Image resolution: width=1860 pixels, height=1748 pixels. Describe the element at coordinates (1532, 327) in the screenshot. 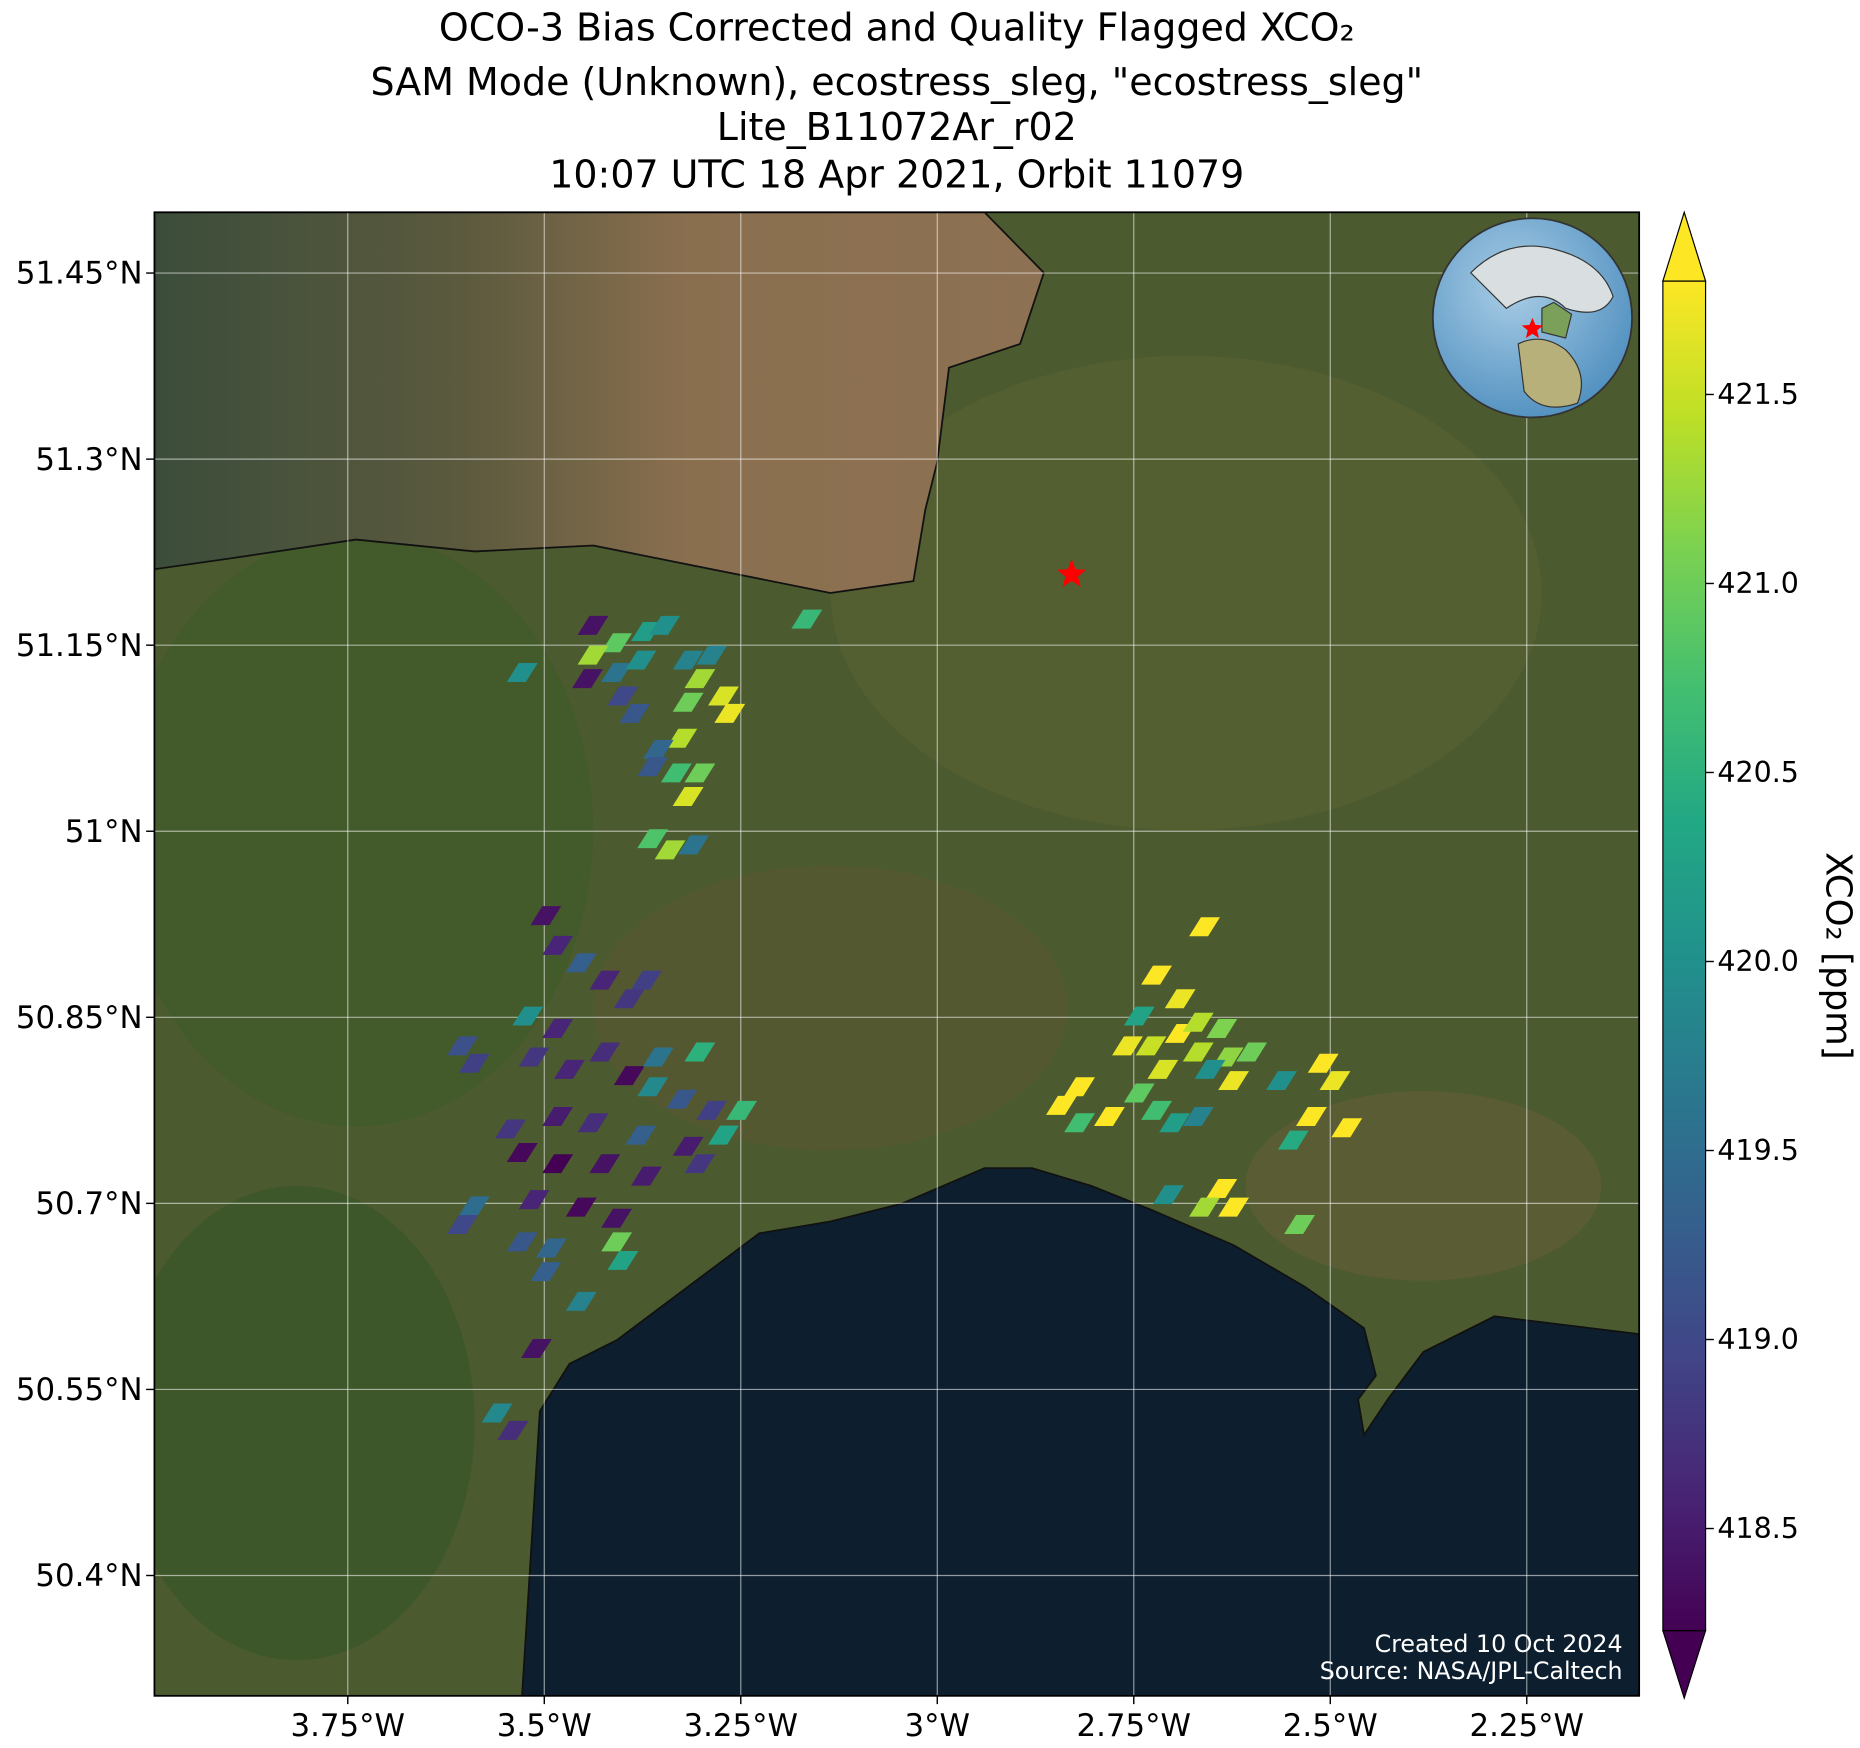

I see `globe-marker` at that location.